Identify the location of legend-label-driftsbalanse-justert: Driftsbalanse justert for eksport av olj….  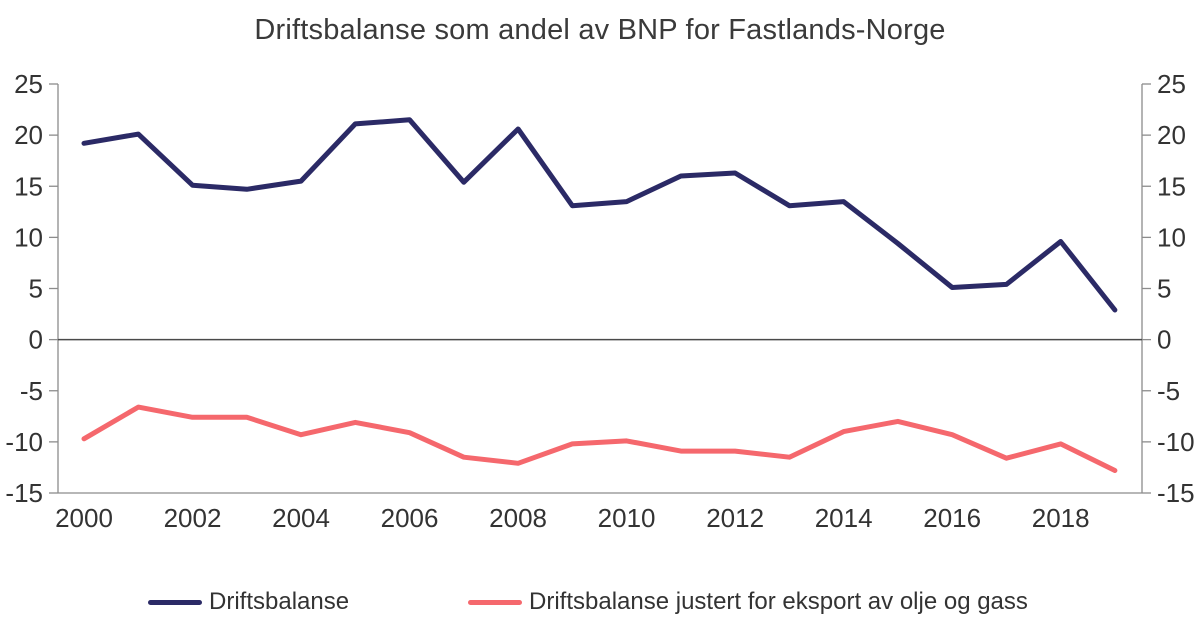
(778, 601).